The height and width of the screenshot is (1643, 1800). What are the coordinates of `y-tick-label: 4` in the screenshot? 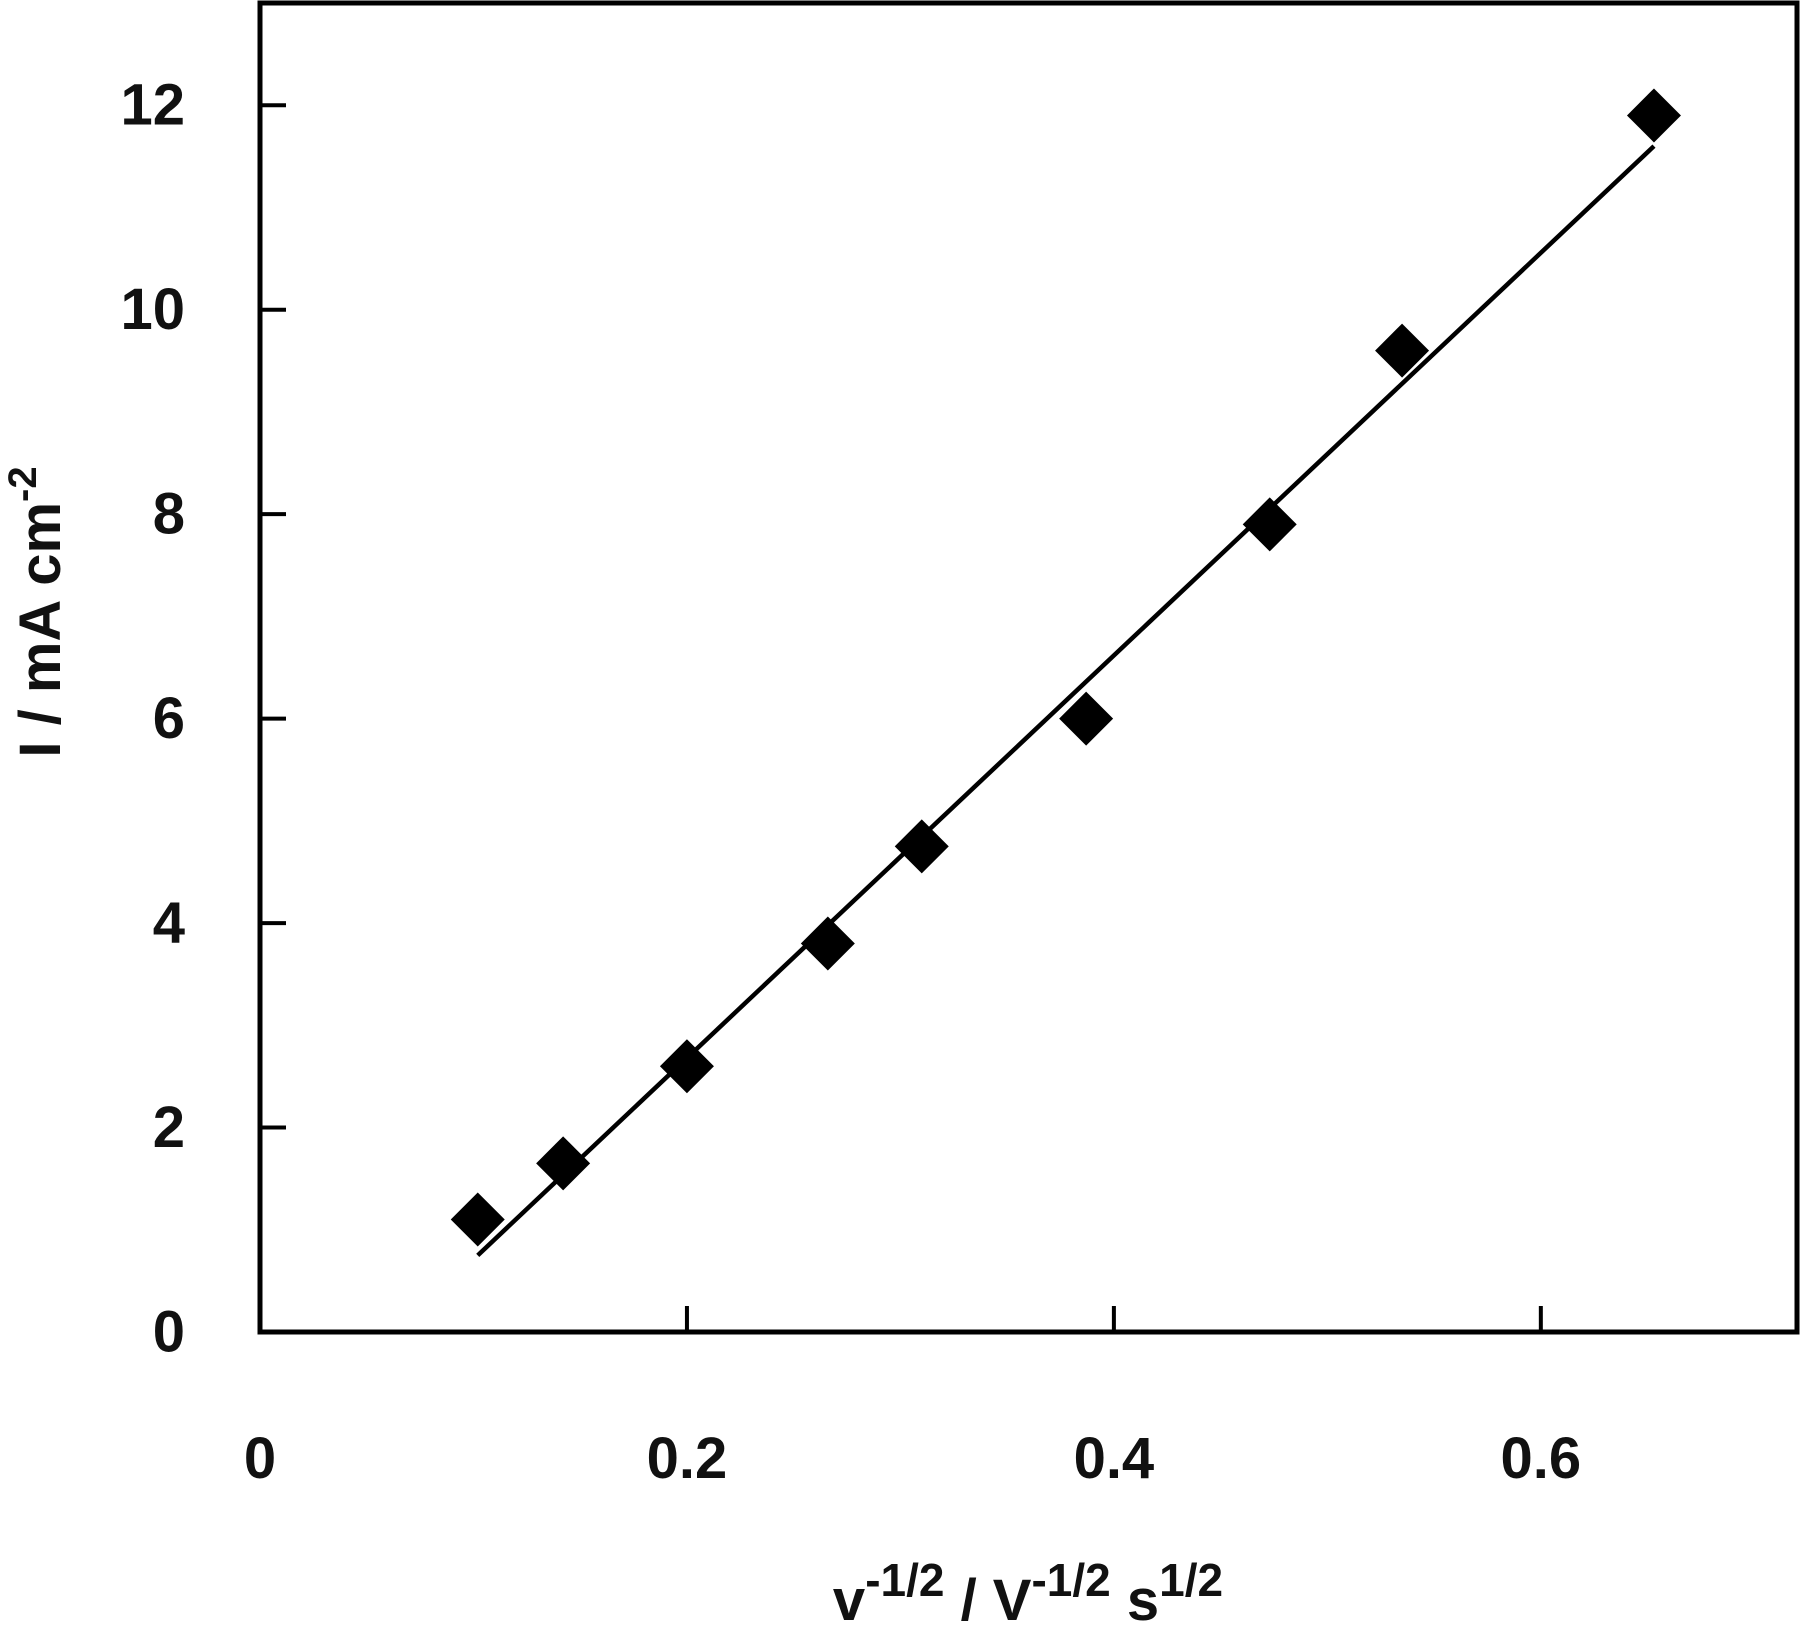 It's located at (169, 923).